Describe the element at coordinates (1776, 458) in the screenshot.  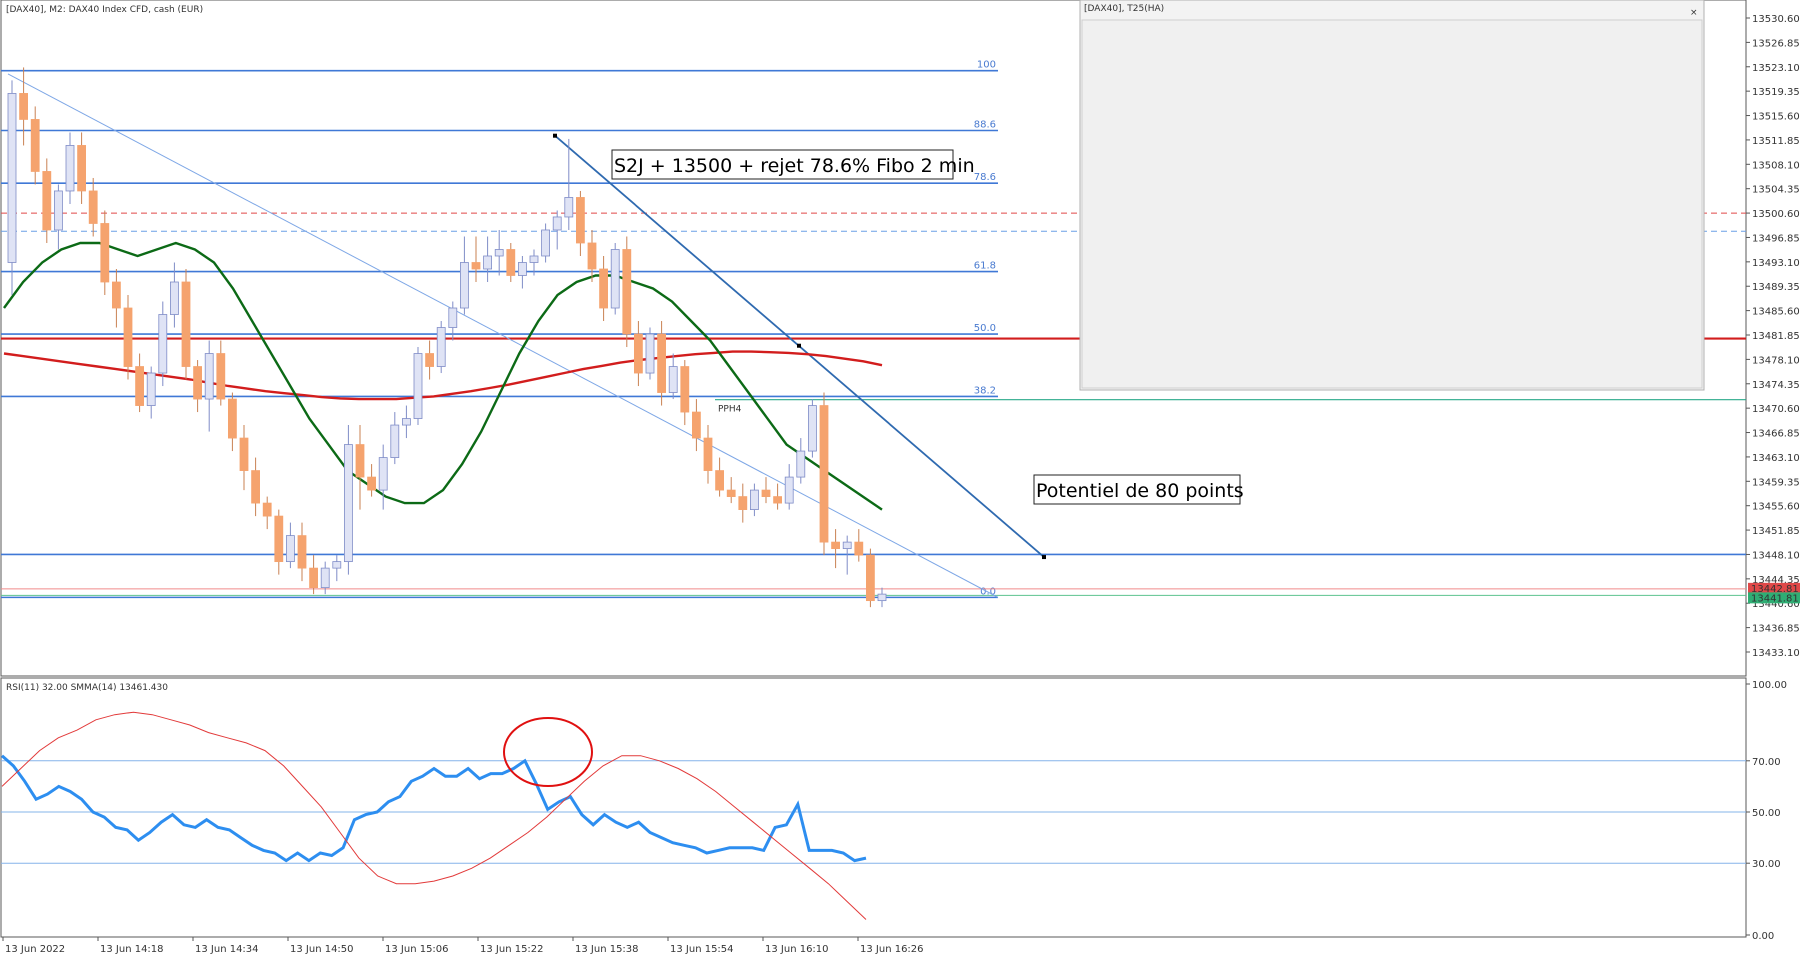
I see `price-tick-label: 13463.10` at that location.